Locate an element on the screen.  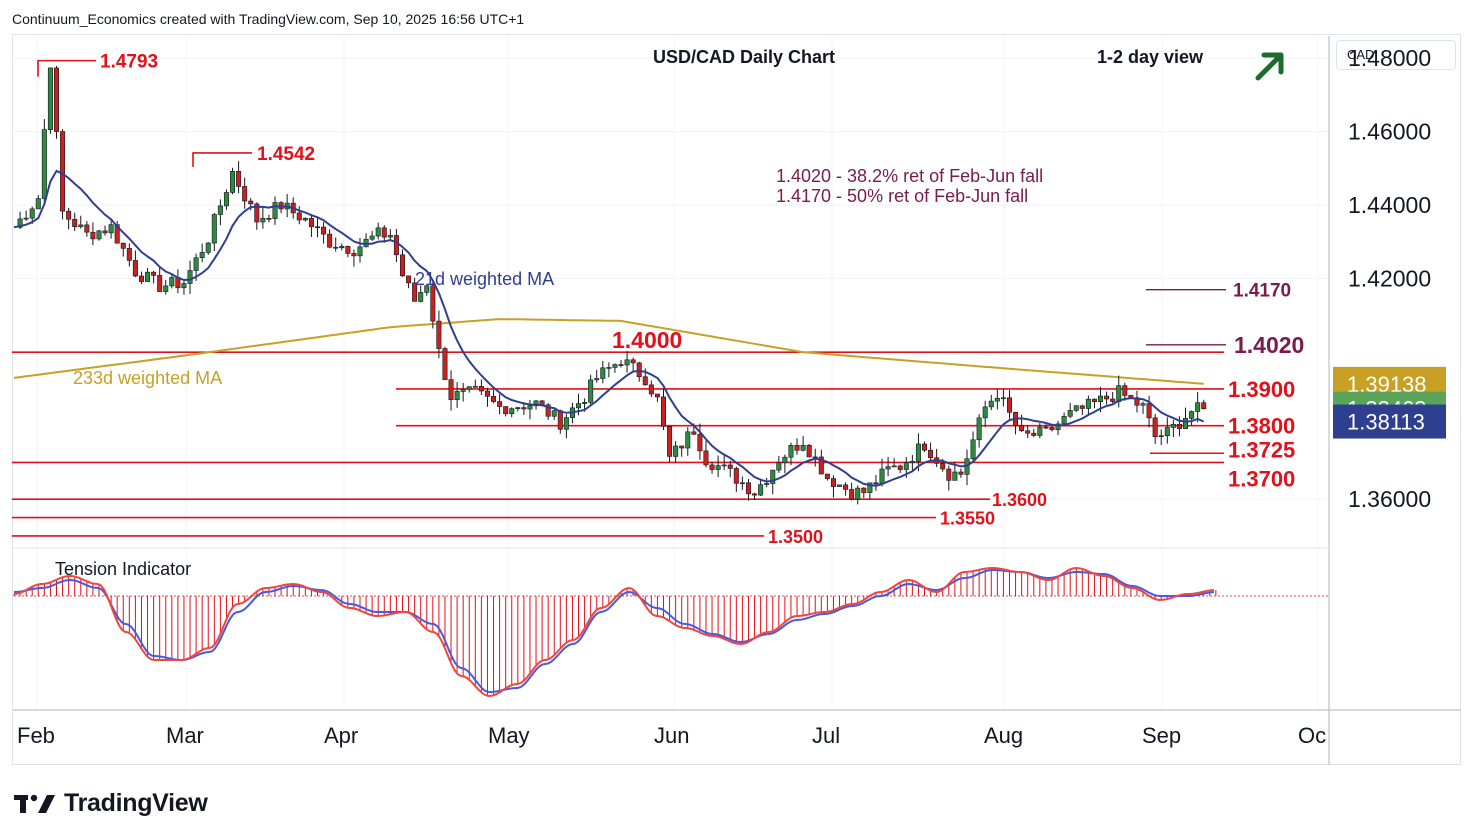
ma-21-label: 21d weighted MA is located at coordinates (484, 279).